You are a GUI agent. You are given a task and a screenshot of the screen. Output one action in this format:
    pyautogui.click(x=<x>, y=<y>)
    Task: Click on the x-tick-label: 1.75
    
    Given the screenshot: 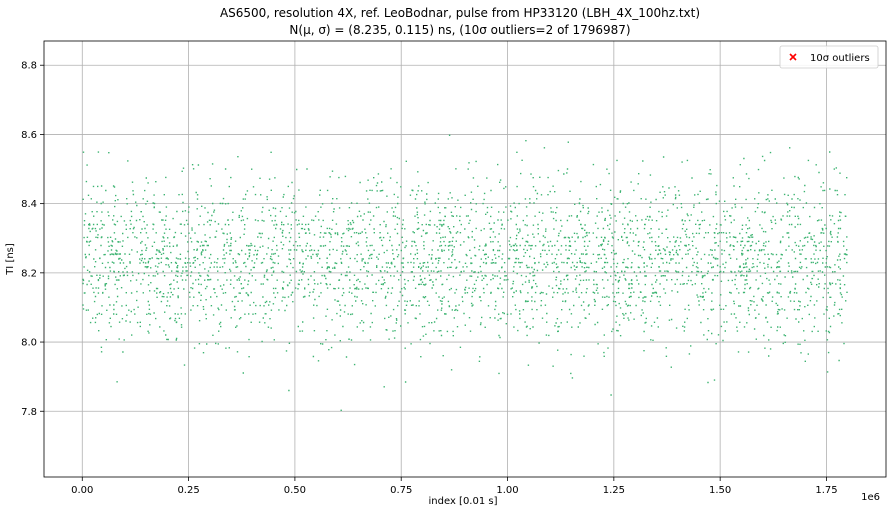 What is the action you would take?
    pyautogui.click(x=826, y=490)
    